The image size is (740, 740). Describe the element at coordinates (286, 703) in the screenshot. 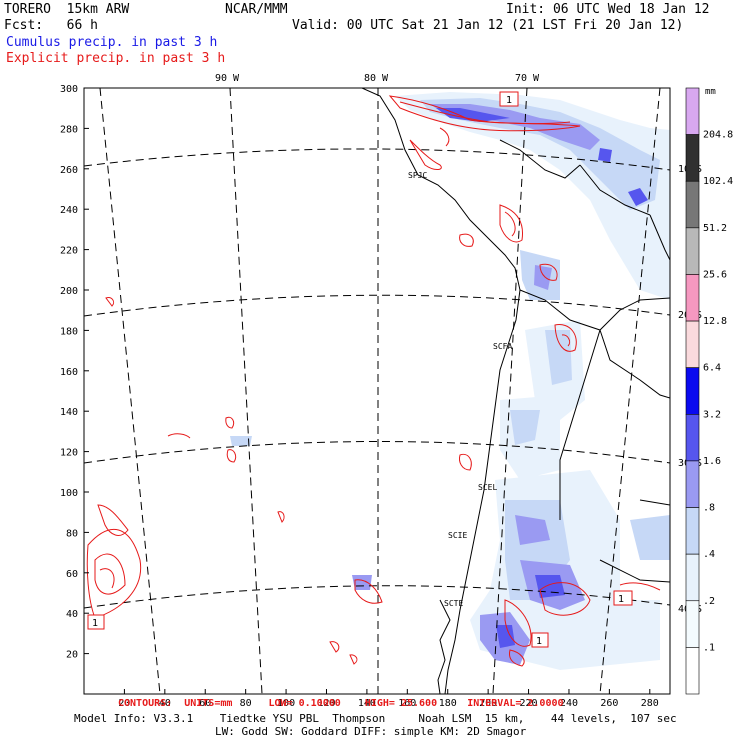

I see `x-tick-label: 100` at that location.